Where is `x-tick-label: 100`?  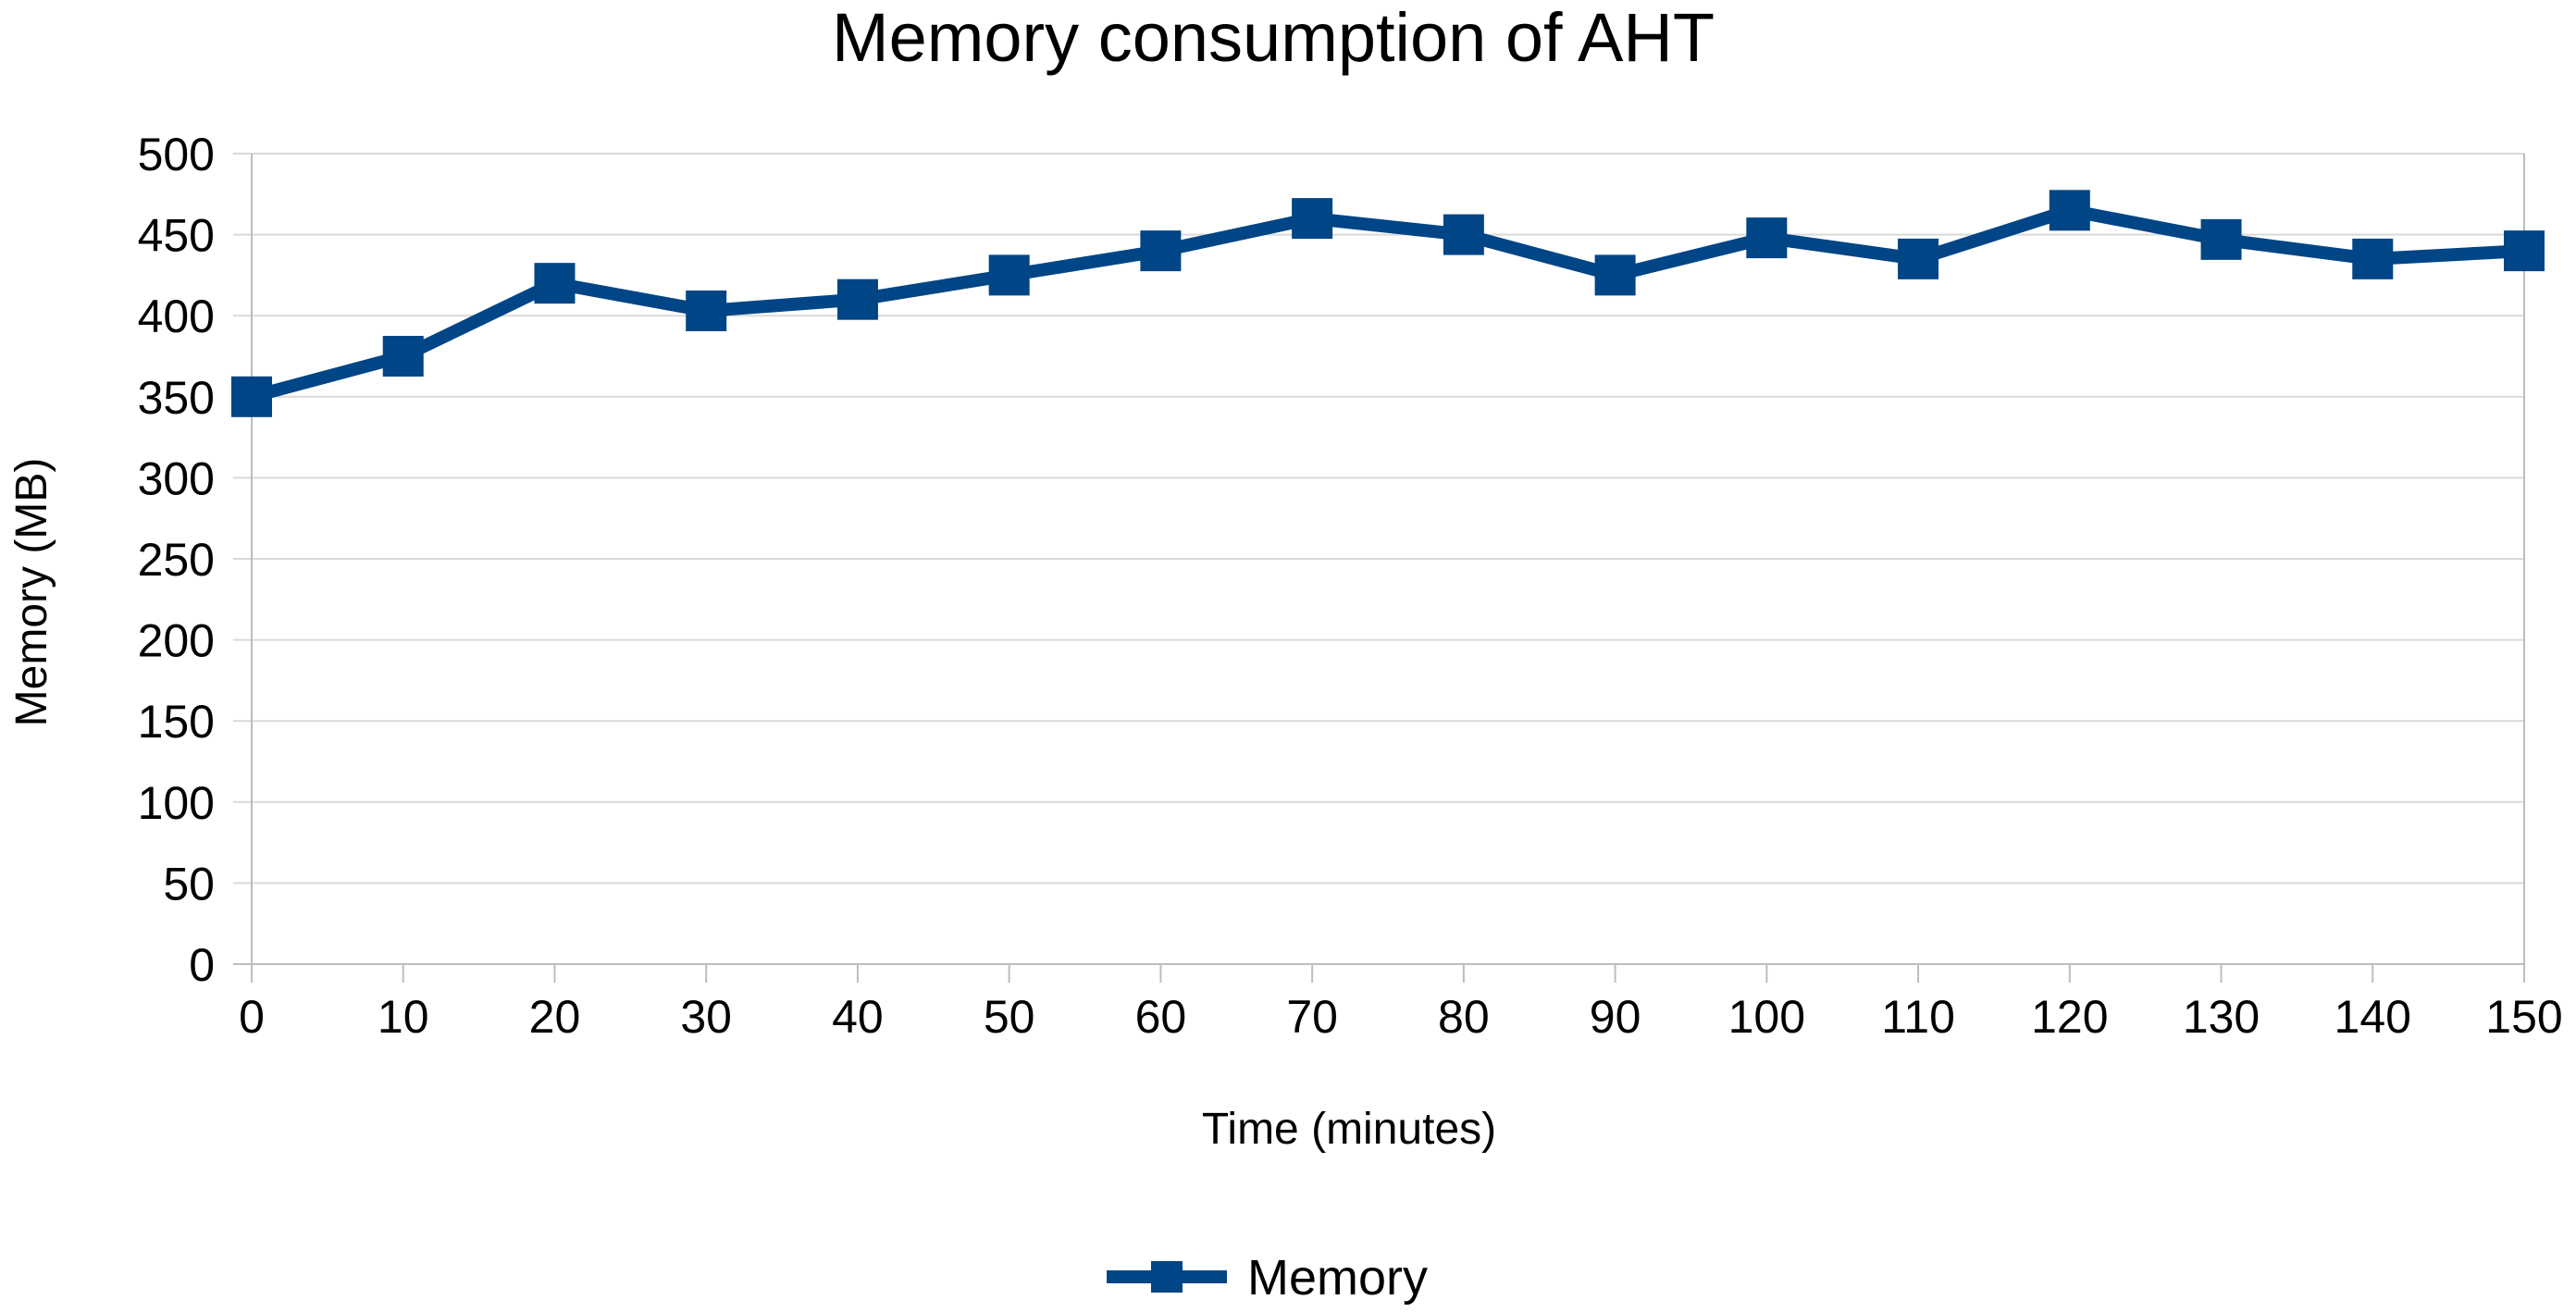 x-tick-label: 100 is located at coordinates (1766, 1017).